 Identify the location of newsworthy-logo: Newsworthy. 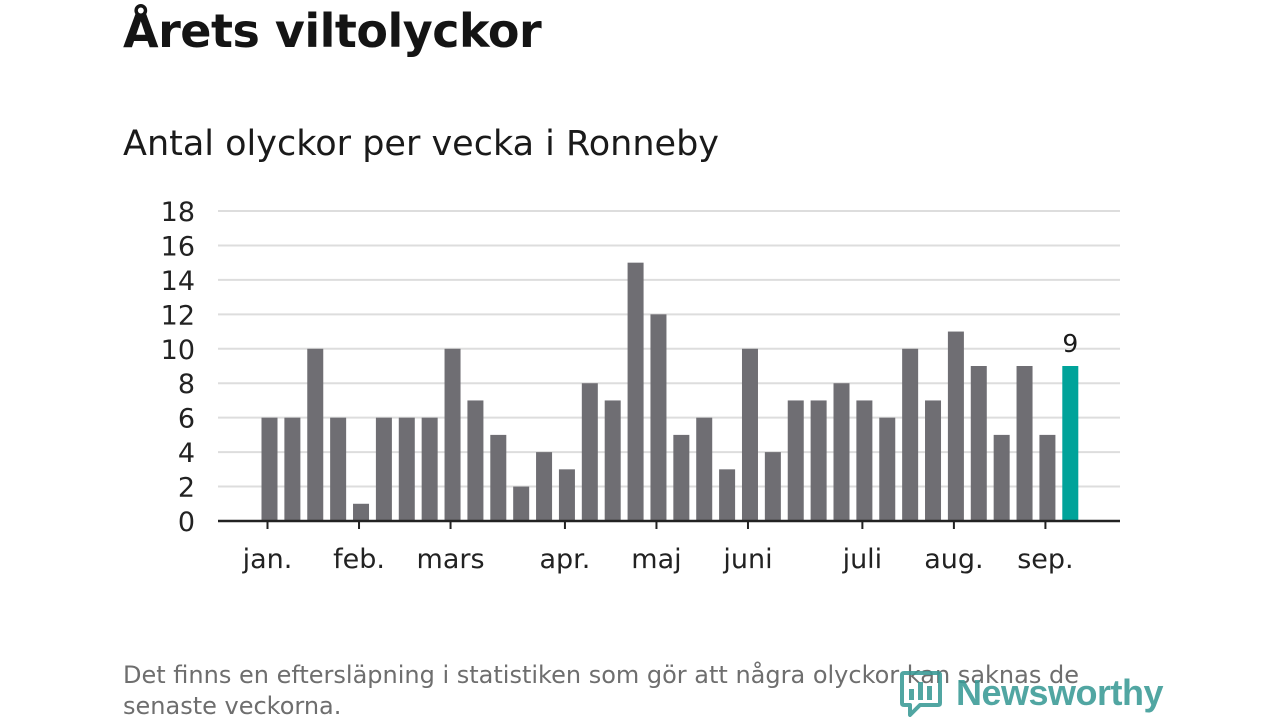
(1032, 693).